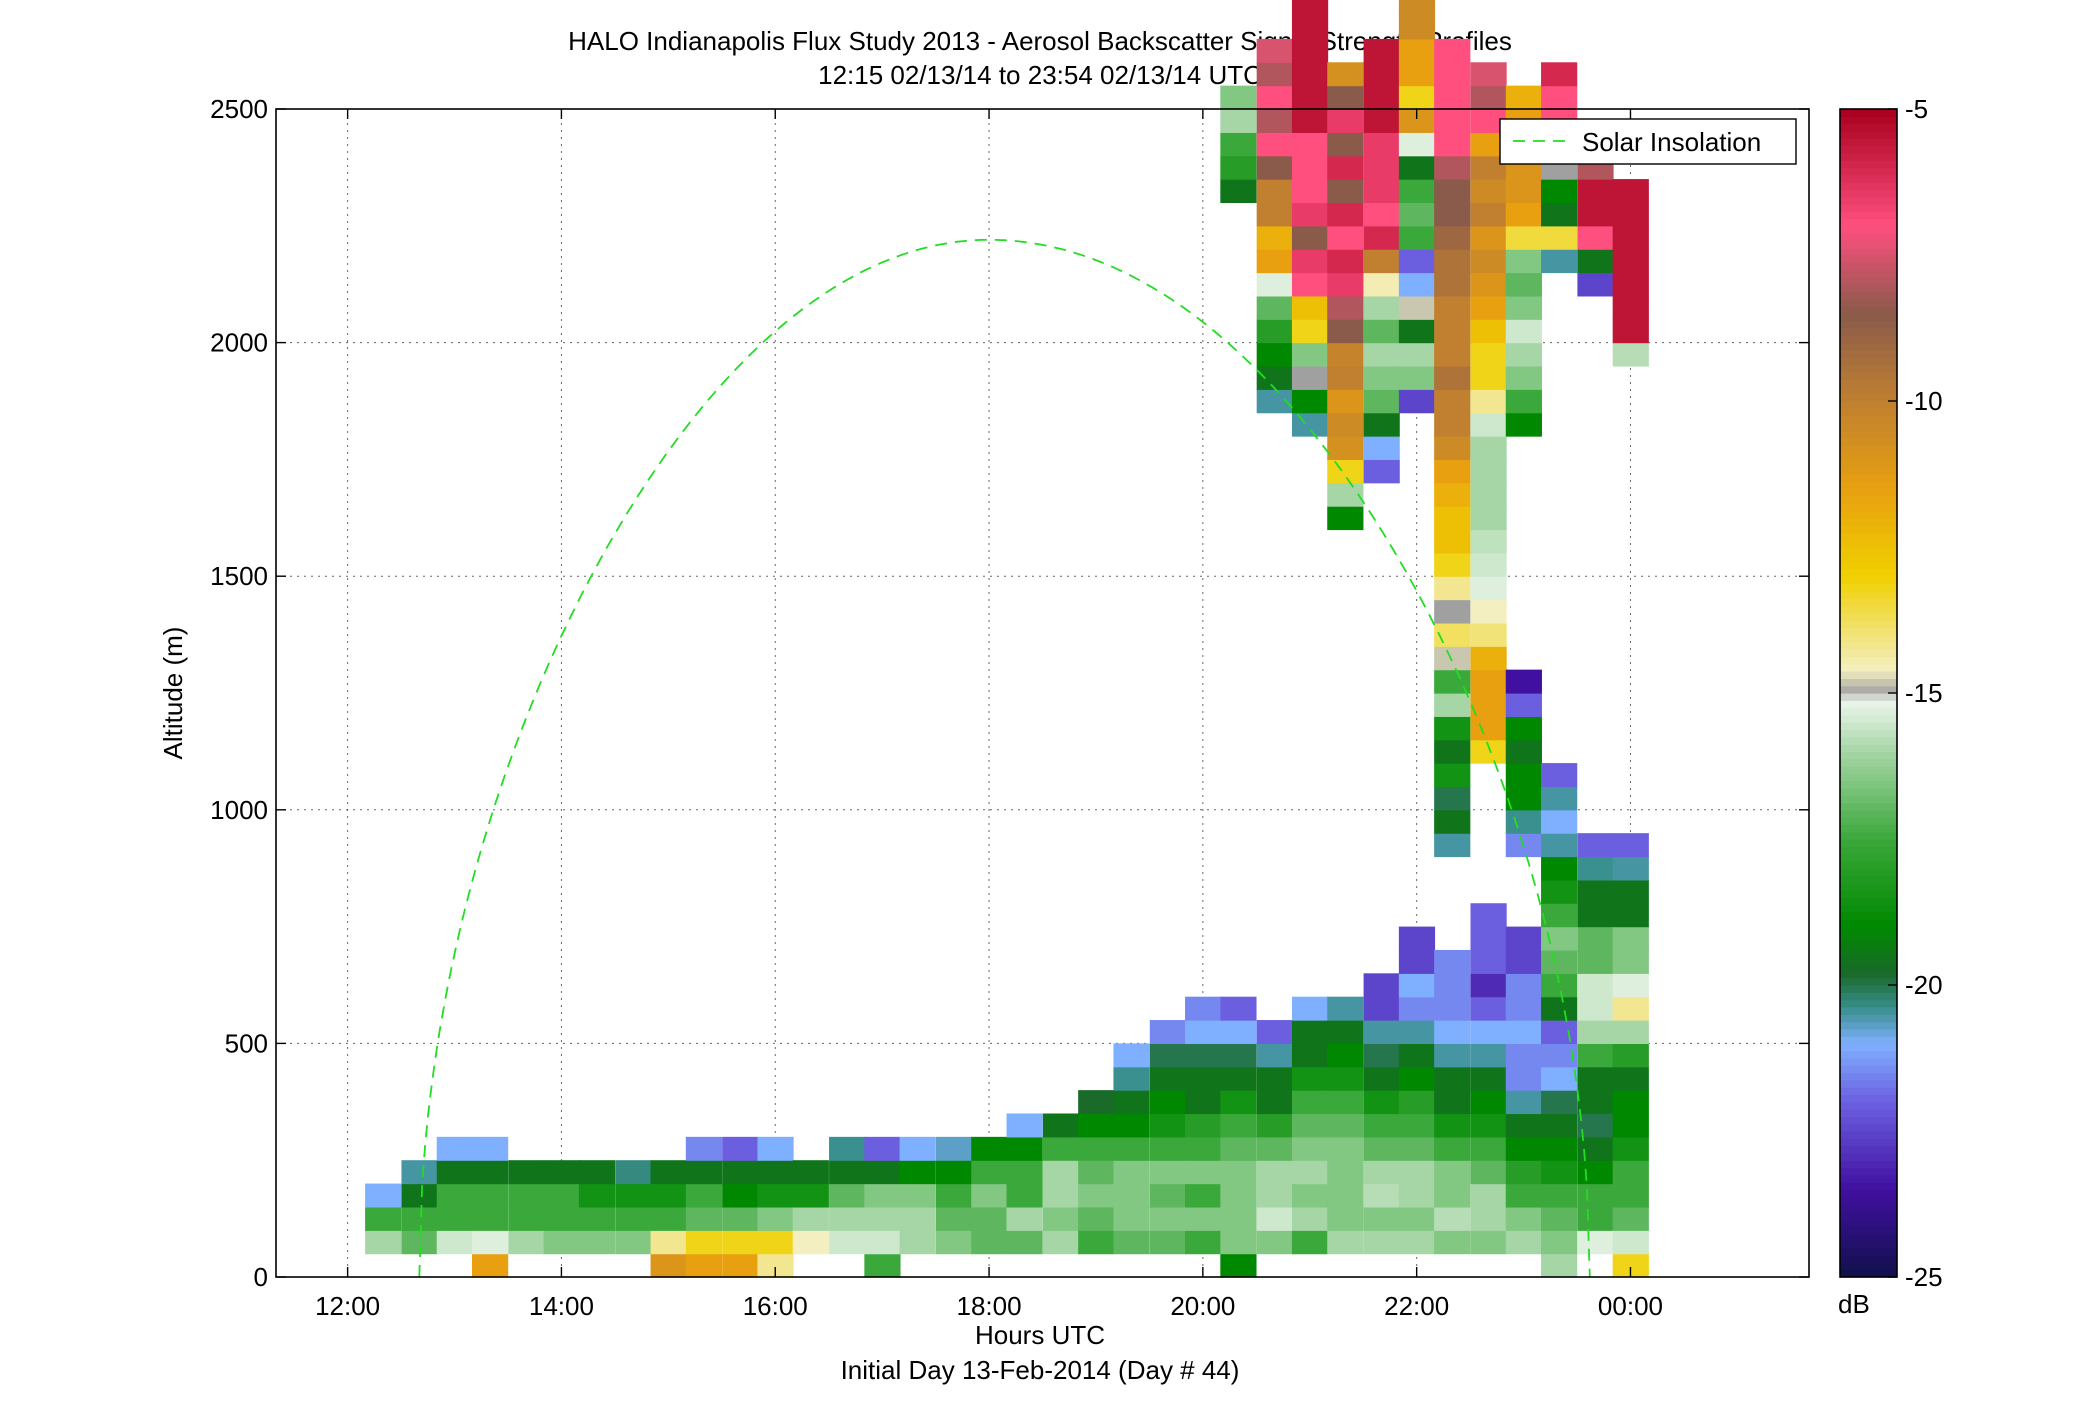 This screenshot has height=1425, width=2098. I want to click on y-tick-label: 0, so click(261, 1277).